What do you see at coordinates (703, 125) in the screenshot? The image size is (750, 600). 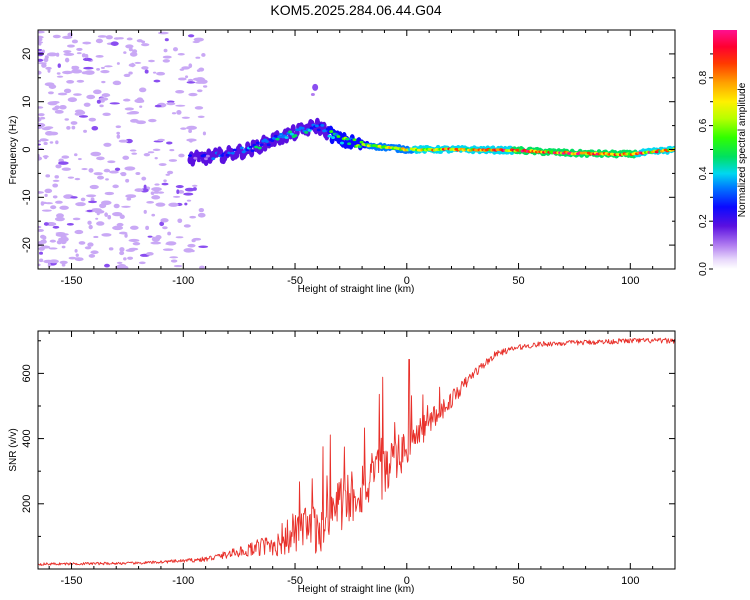 I see `colorbar-tick-label: 0.6` at bounding box center [703, 125].